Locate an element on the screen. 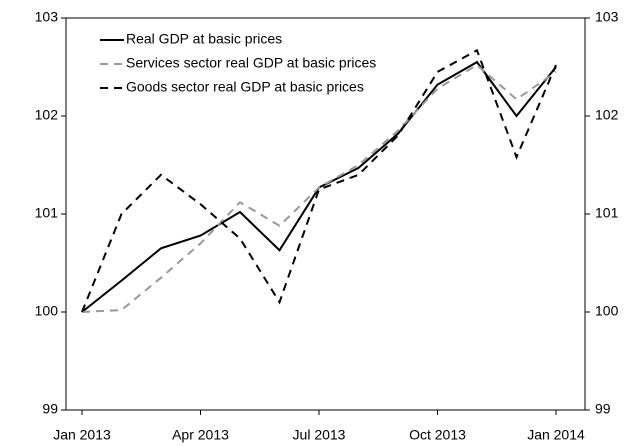  legend-label: Goods sector real GDP at basic prices is located at coordinates (245, 87).